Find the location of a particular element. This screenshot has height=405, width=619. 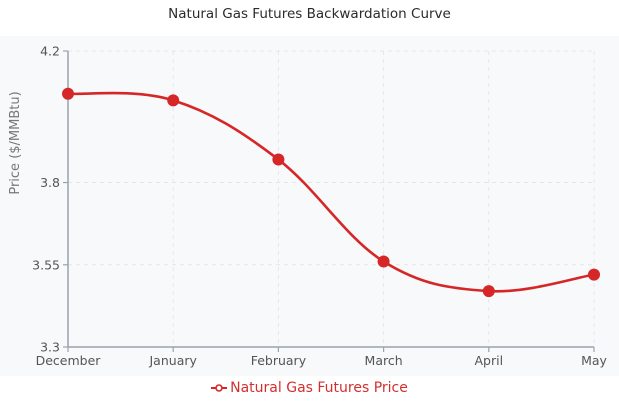

y-tick-label: 3.3 is located at coordinates (50, 347).